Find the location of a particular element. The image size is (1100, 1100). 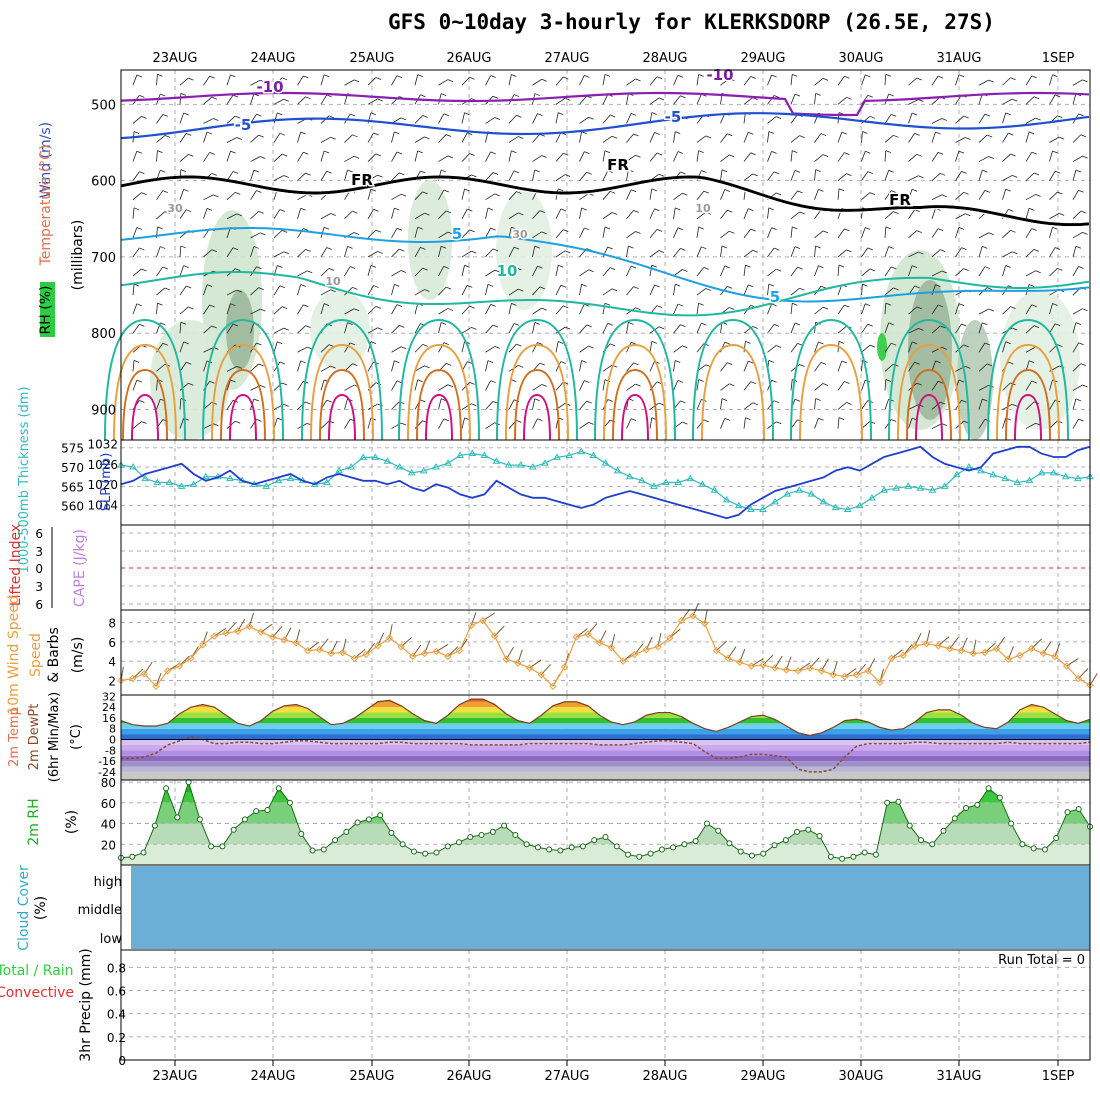

temp-tick-label: 32 is located at coordinates (109, 696).